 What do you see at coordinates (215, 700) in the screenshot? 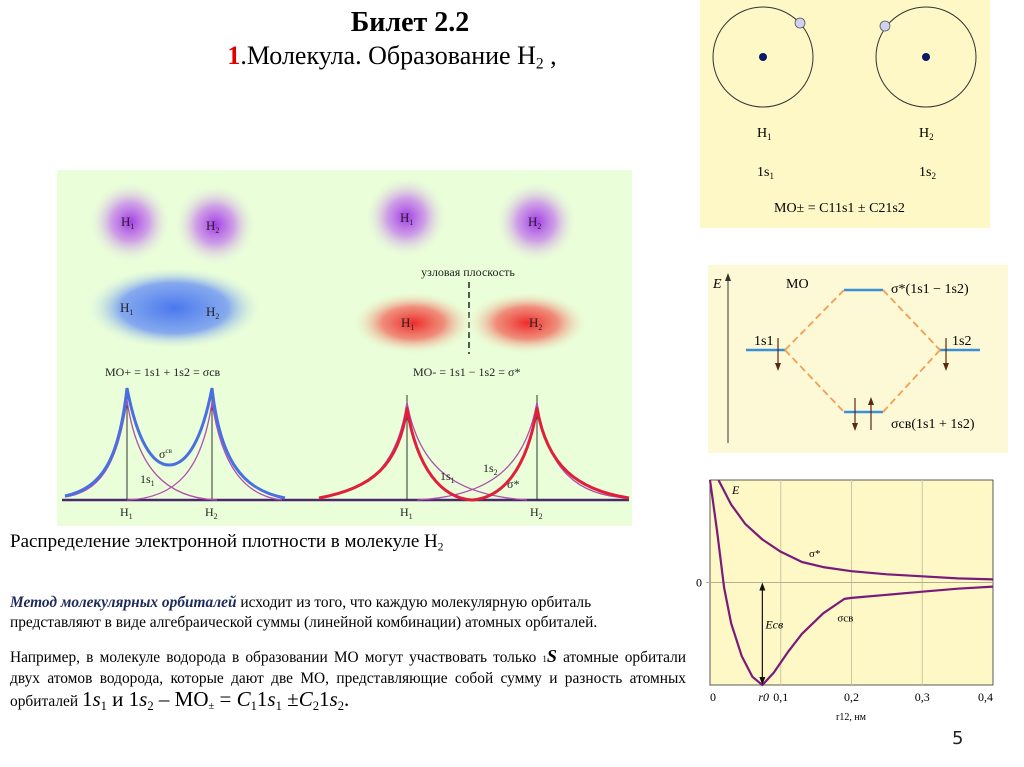
I see `formula-inline: 1s1 и 1s2 – МО± = C11s1 ±C21s2.` at bounding box center [215, 700].